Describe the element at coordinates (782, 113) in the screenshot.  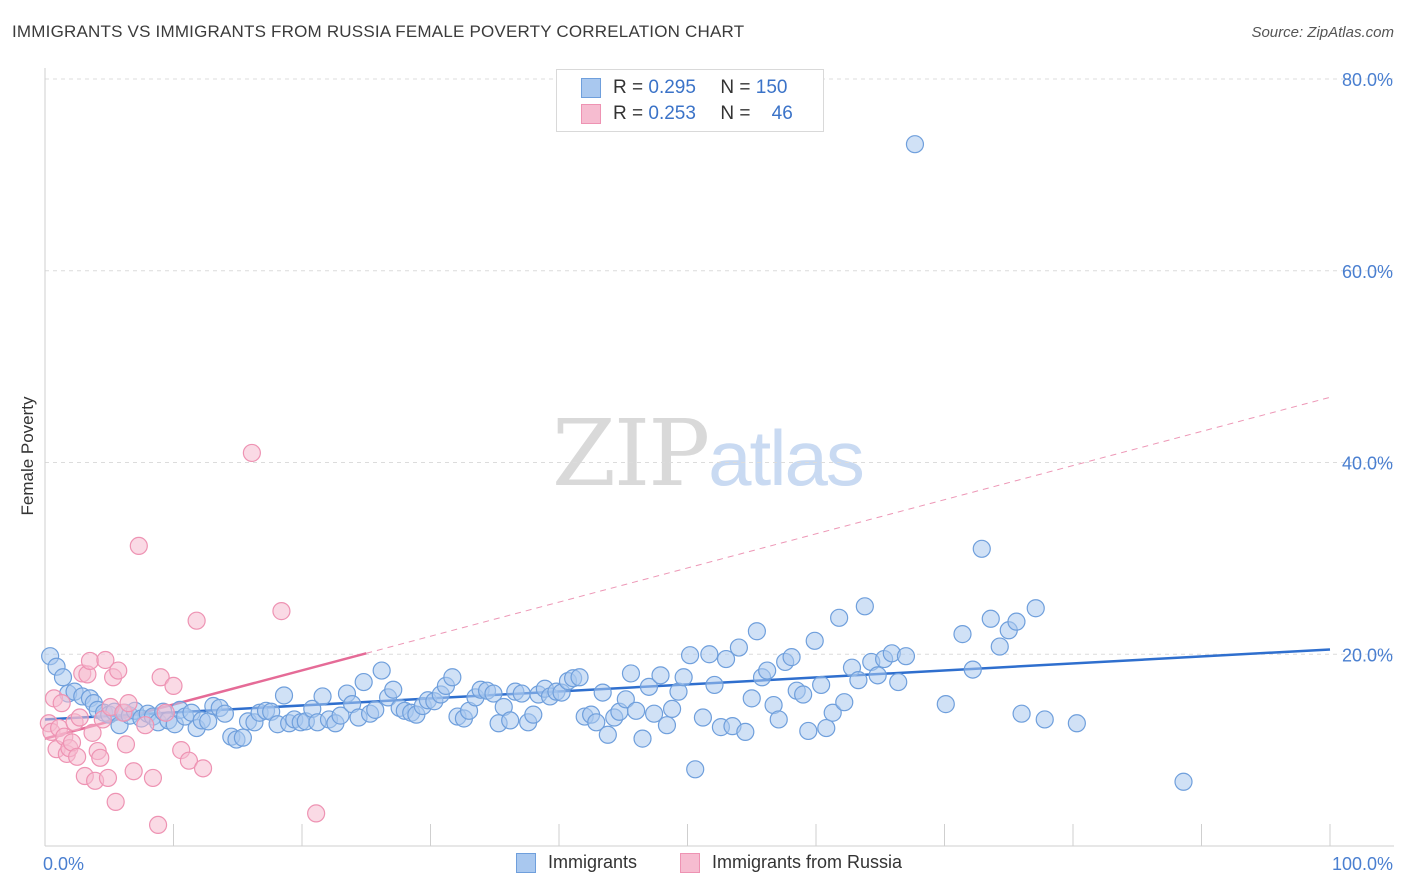
I see `legend-n-value: 46` at that location.